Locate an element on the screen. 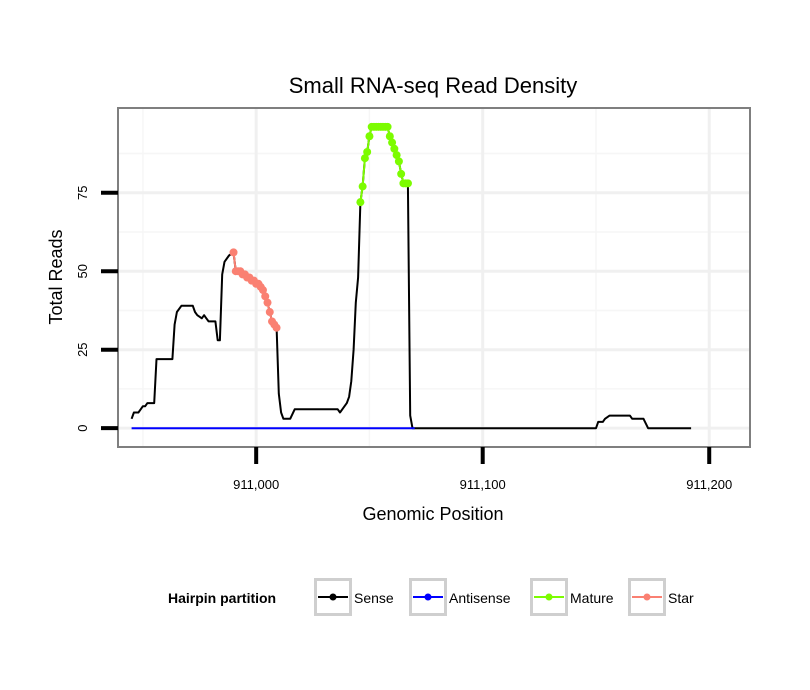 The image size is (810, 690). y-axis-title: Total Reads is located at coordinates (56, 276).